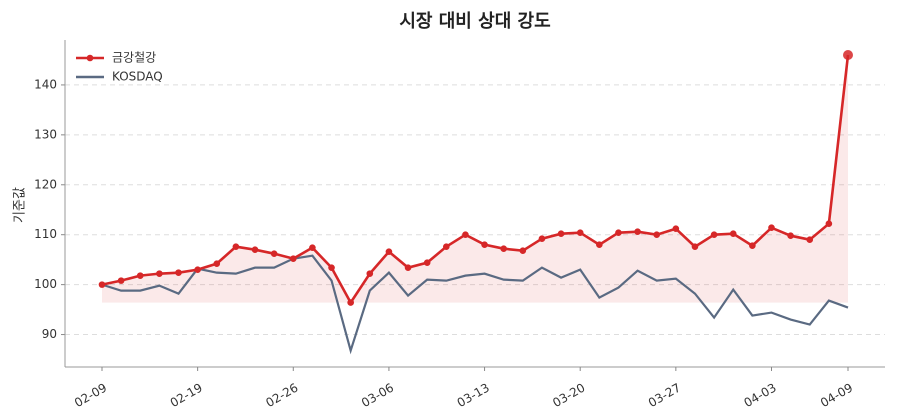  I want to click on y-axis-label: 기준값, so click(20, 205).